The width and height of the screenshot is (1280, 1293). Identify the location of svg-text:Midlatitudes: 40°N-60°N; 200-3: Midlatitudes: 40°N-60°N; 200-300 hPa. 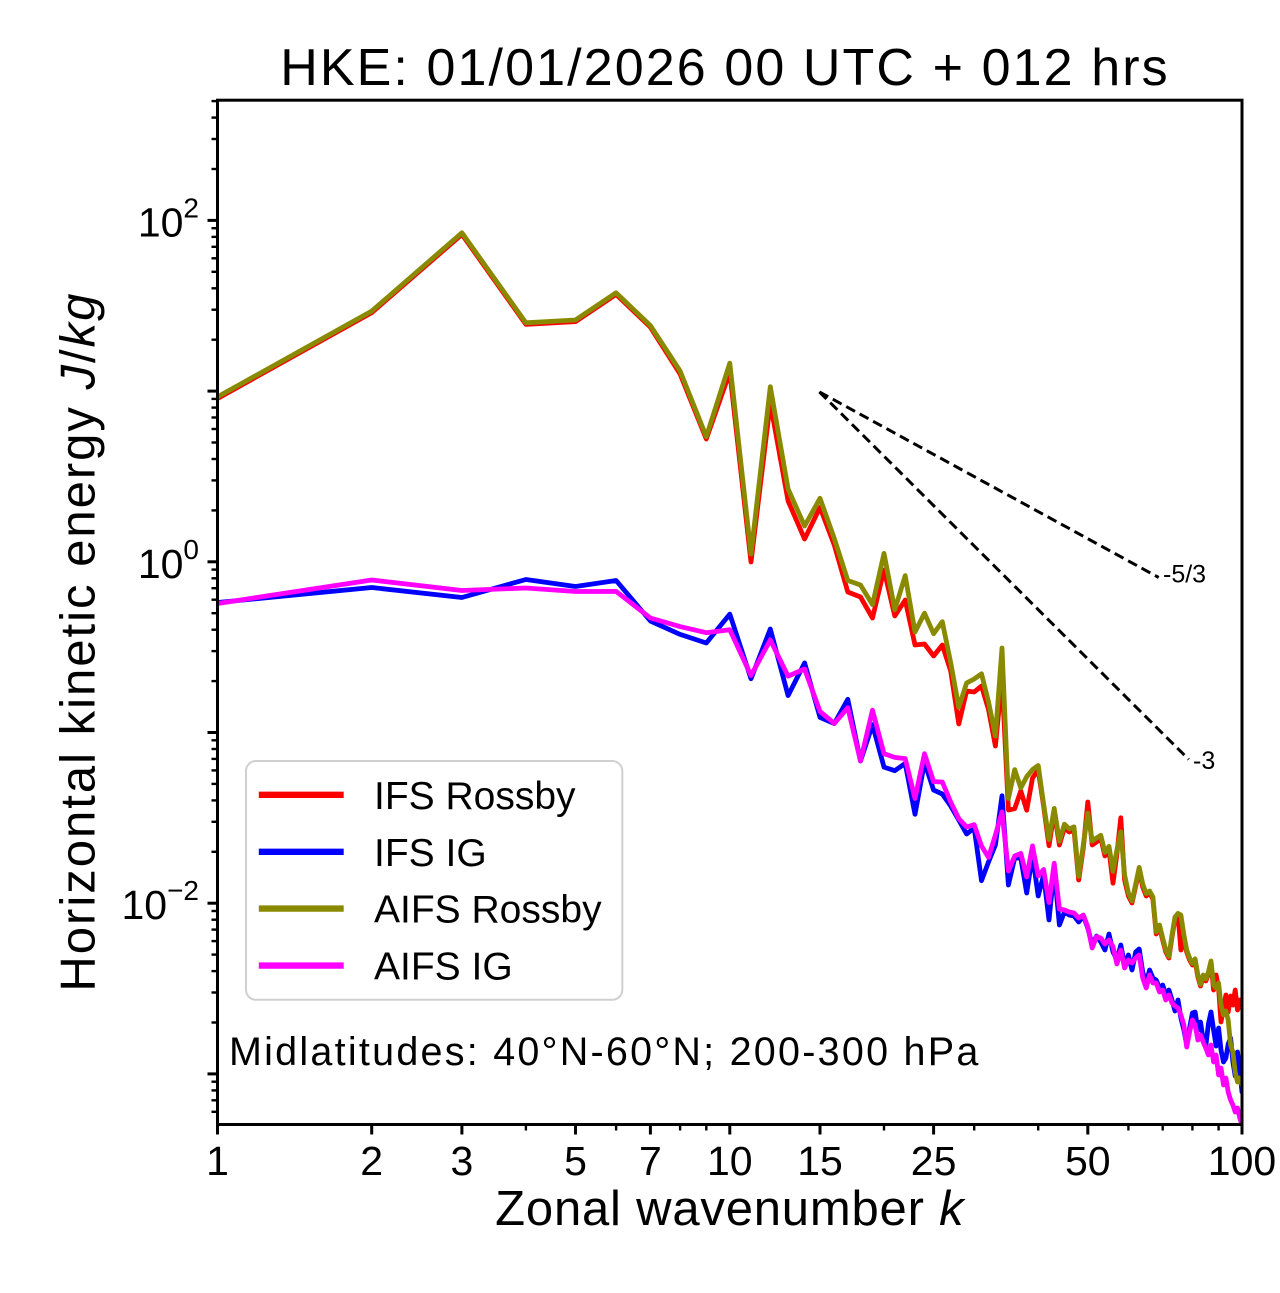
(605, 1052).